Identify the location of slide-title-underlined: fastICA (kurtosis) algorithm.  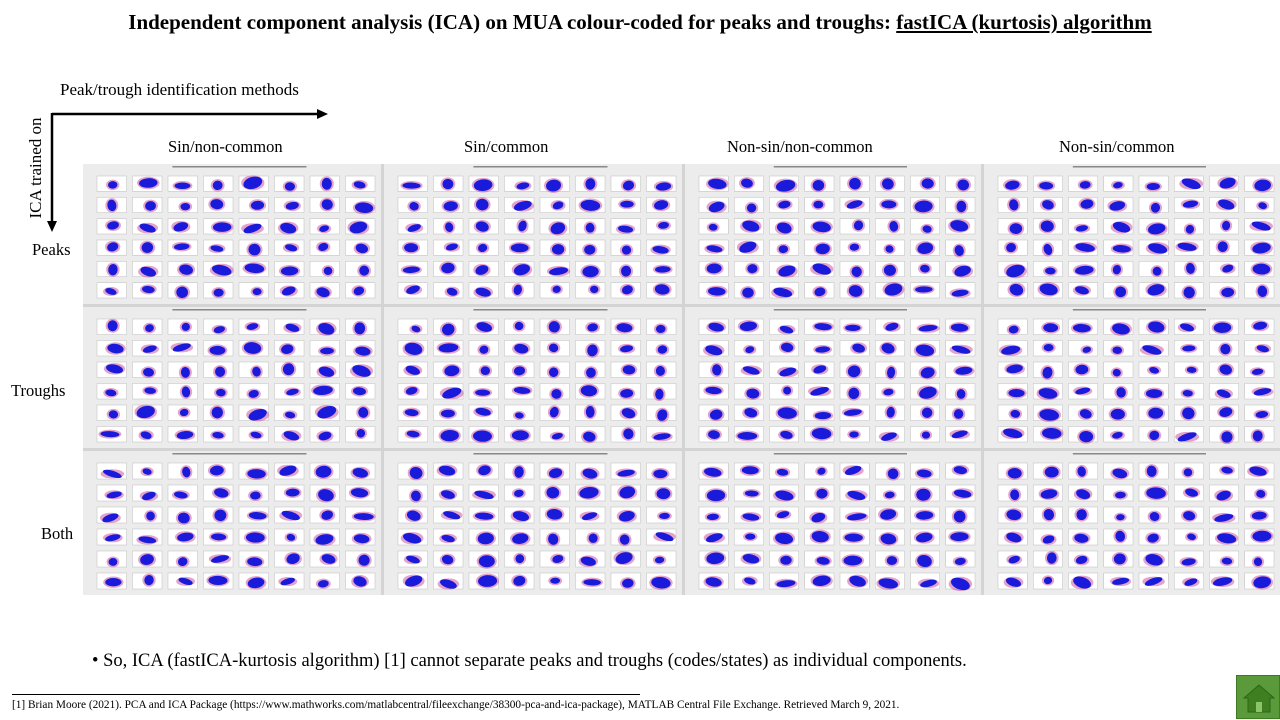
(1024, 22).